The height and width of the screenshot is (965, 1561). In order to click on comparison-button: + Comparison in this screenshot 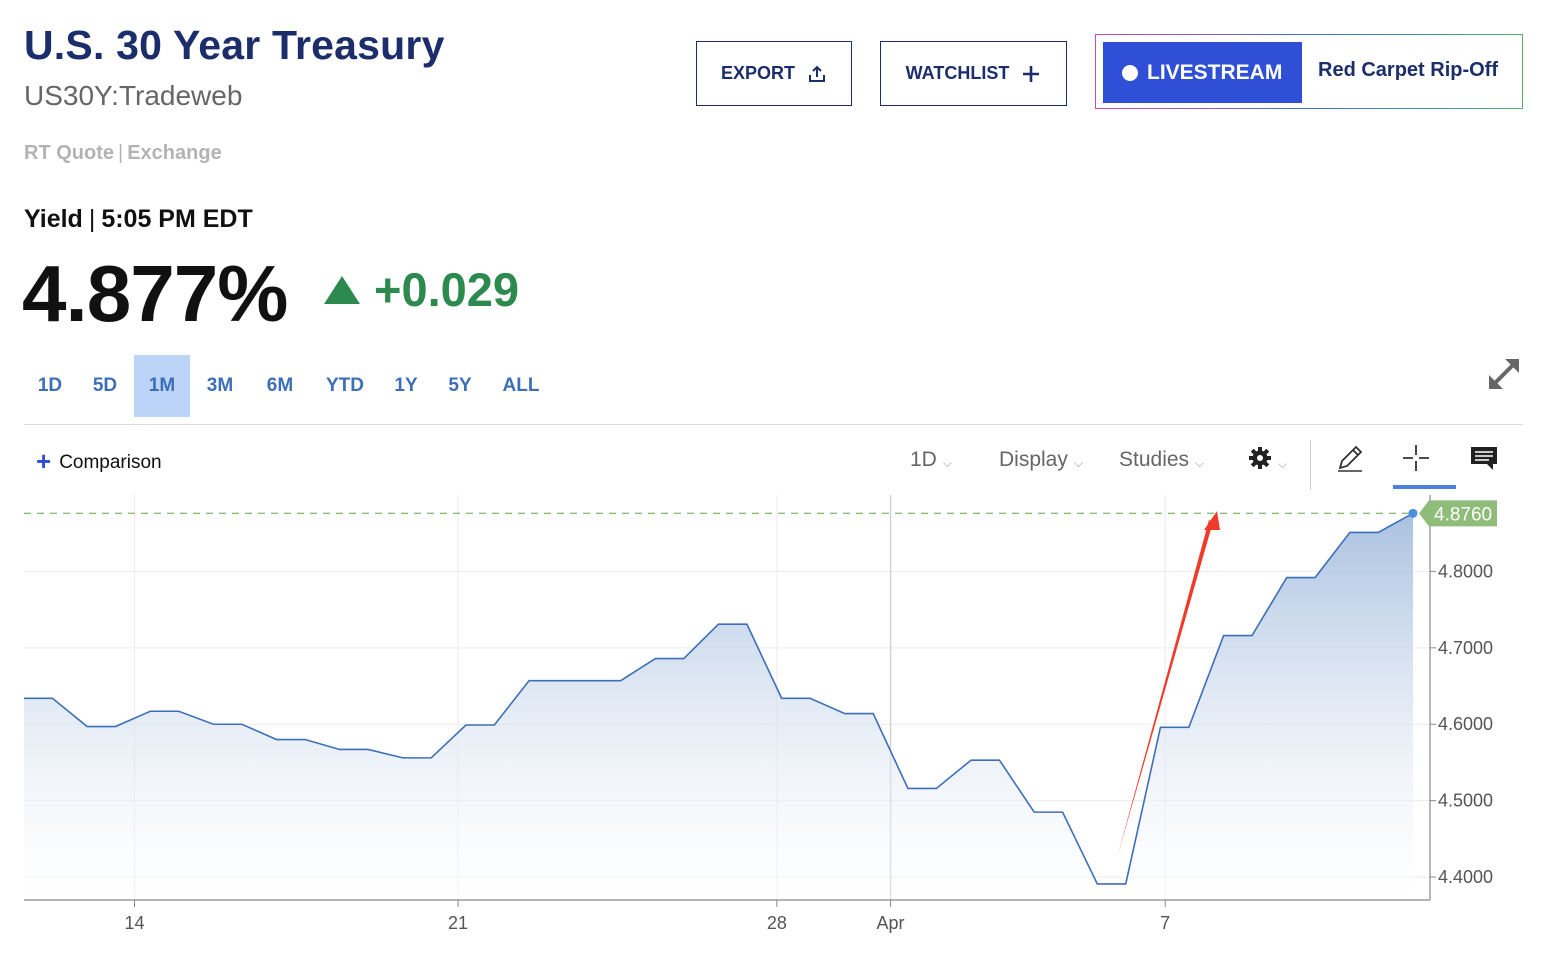, I will do `click(99, 461)`.